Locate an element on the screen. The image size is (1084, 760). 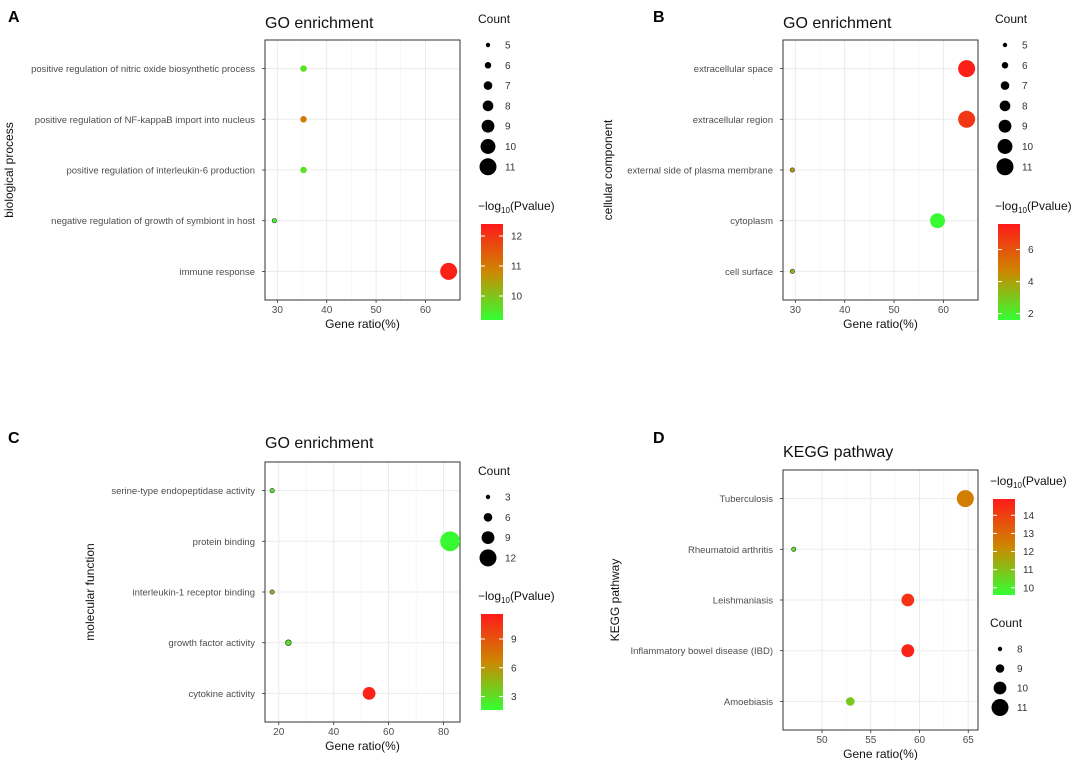
count-legend-label: 12 is located at coordinates (511, 558).